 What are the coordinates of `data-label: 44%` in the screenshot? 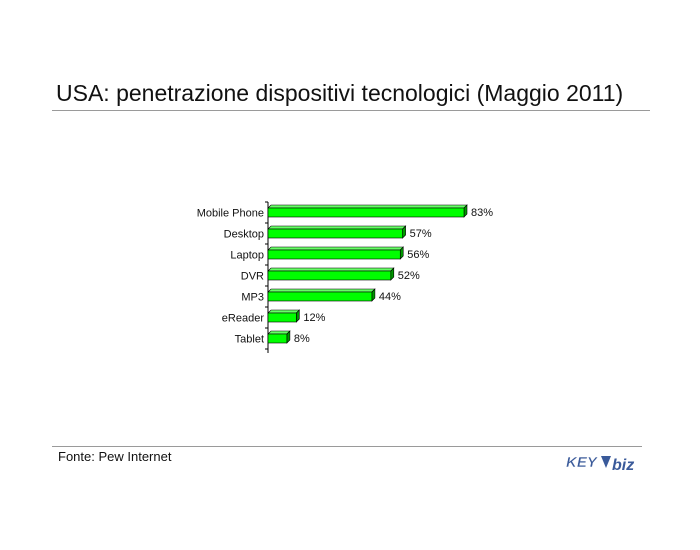 It's located at (390, 297).